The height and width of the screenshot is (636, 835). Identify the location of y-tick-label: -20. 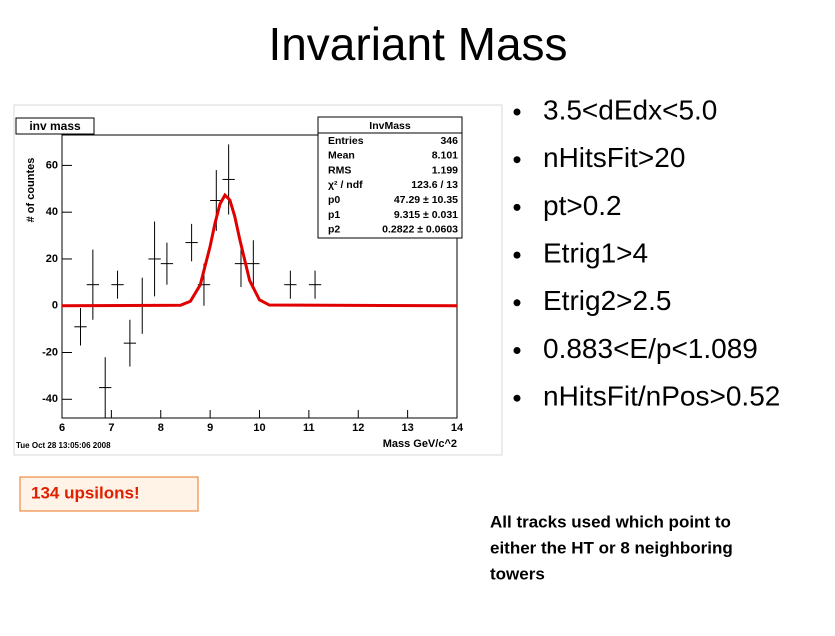
(50, 352).